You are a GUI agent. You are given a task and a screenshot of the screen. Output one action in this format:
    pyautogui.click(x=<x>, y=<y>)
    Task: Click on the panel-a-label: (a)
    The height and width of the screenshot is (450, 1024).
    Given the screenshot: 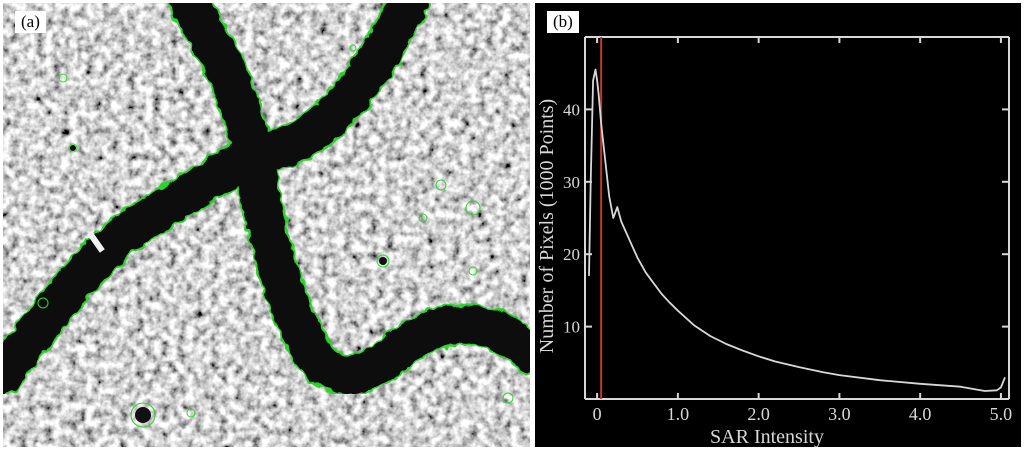 What is the action you would take?
    pyautogui.click(x=30, y=22)
    